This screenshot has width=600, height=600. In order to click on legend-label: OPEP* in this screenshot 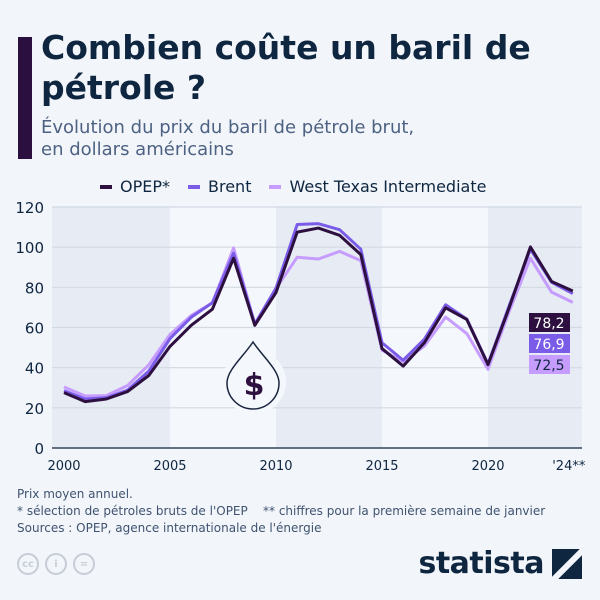, I will do `click(145, 186)`.